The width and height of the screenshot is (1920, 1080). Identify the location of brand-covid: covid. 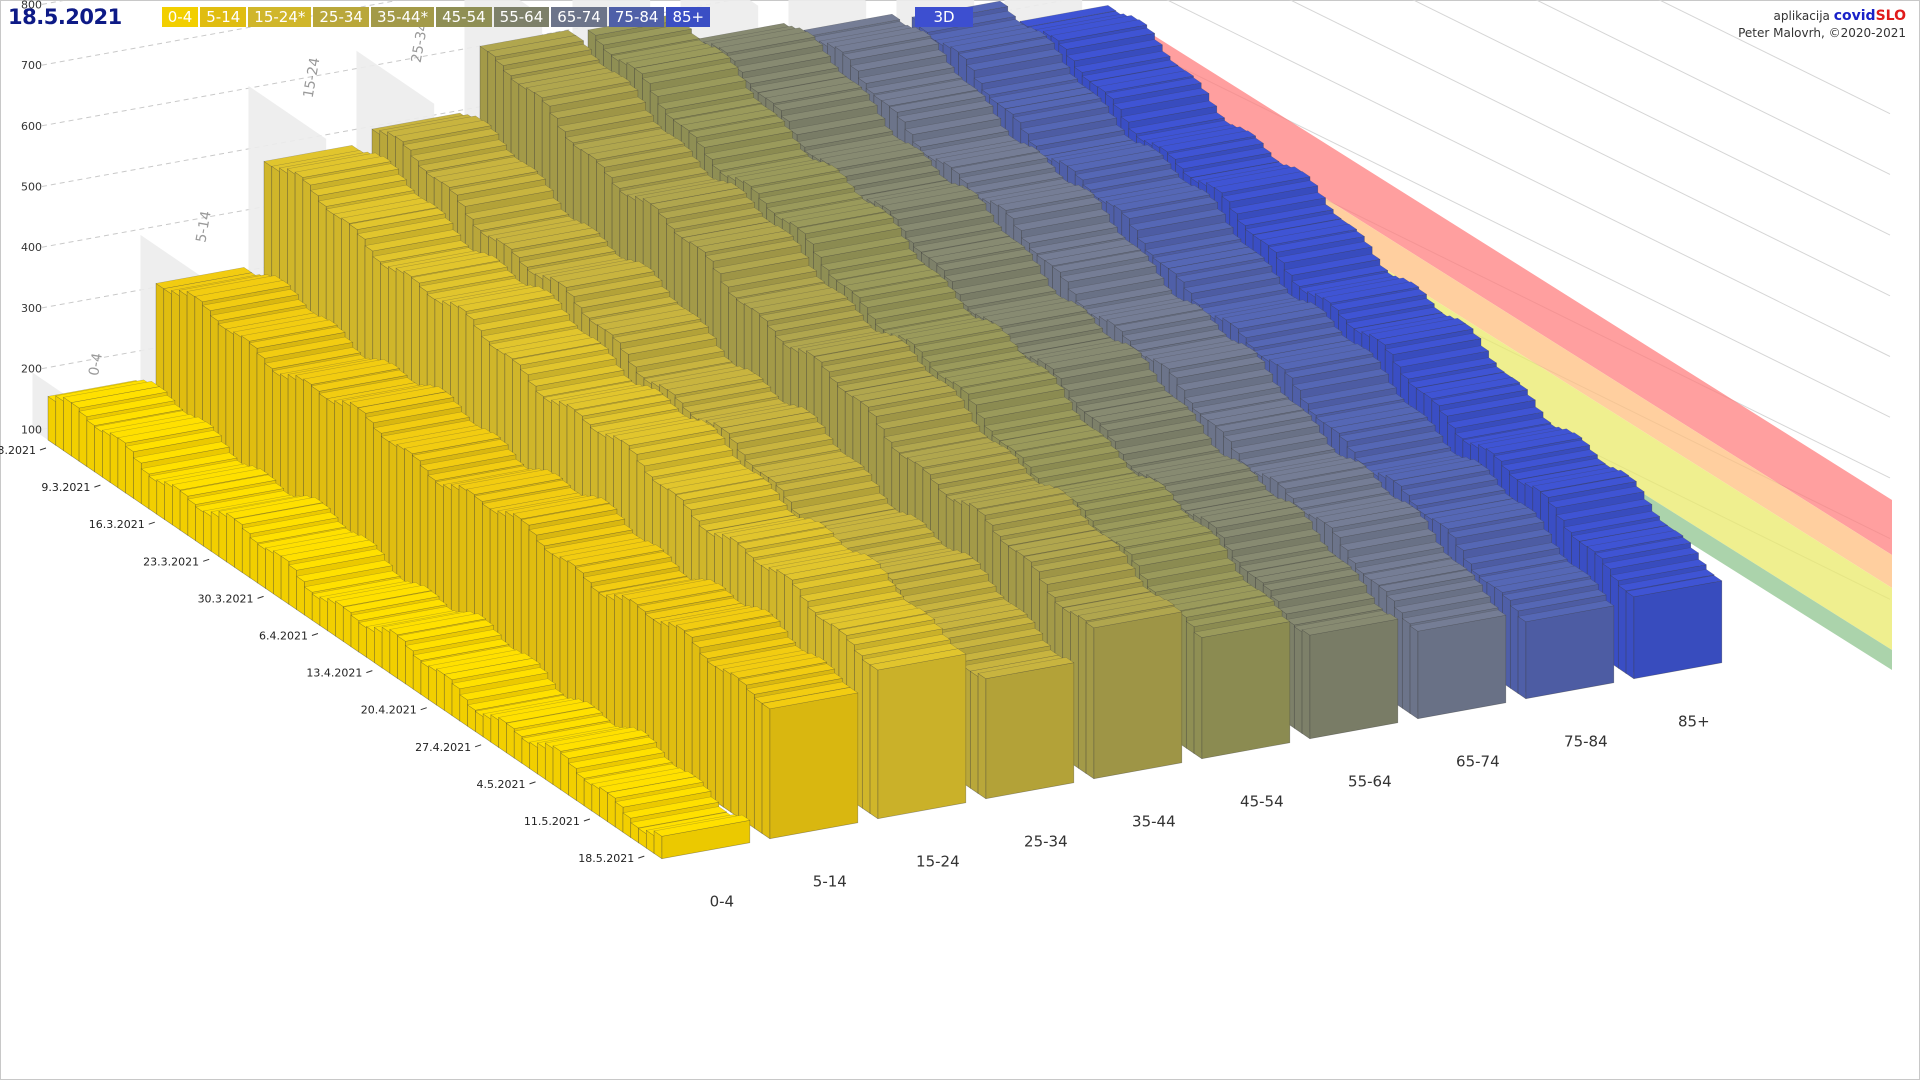
(1854, 16).